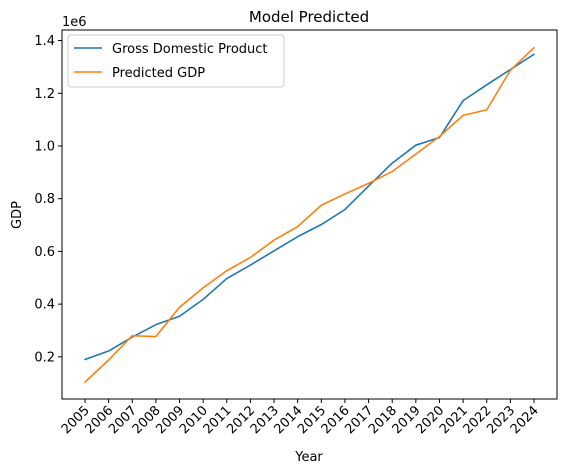  I want to click on chart-title: Model Predicted, so click(309, 17).